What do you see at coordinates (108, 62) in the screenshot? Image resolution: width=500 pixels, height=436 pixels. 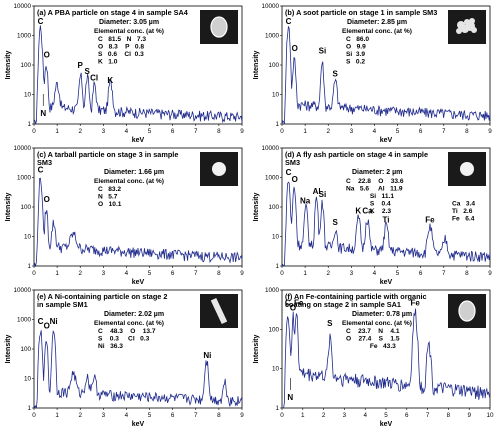 I see `elemental-line: K 1.0` at bounding box center [108, 62].